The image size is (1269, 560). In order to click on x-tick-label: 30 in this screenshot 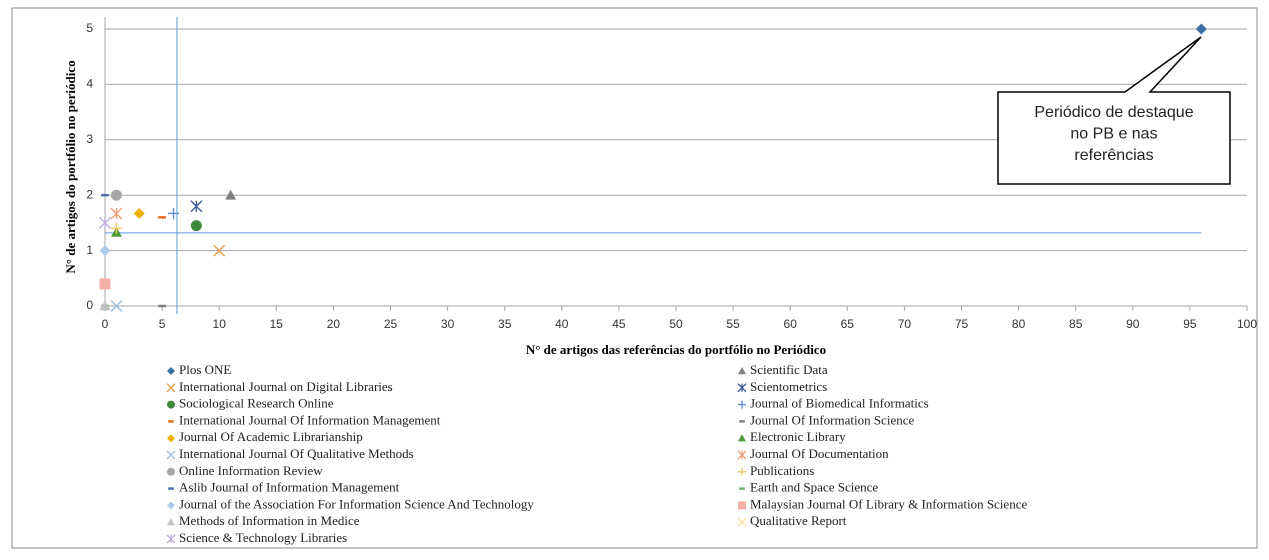, I will do `click(448, 324)`.